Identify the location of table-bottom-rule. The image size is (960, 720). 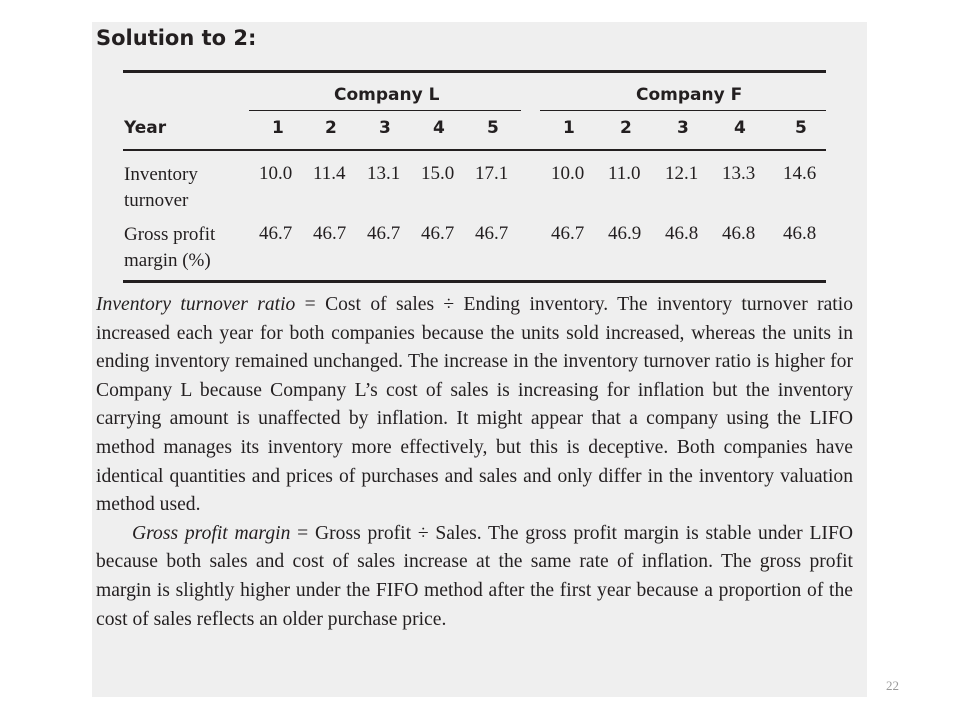
(474, 281).